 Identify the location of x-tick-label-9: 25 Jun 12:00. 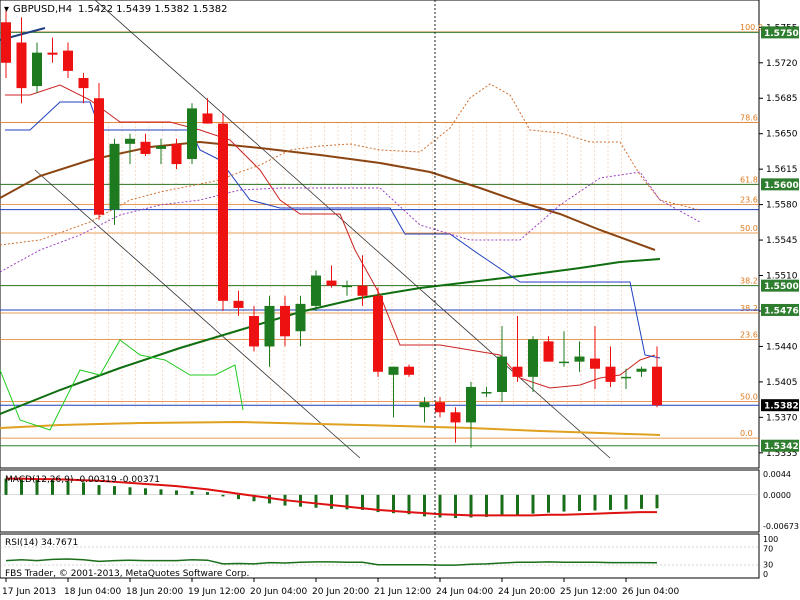
(588, 592).